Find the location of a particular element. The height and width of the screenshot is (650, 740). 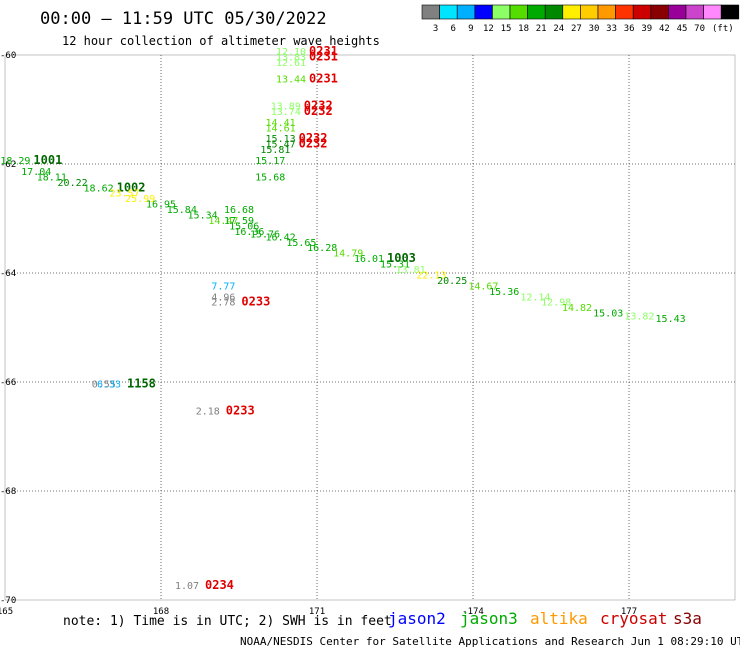

swh-value: 16.95 is located at coordinates (161, 205).